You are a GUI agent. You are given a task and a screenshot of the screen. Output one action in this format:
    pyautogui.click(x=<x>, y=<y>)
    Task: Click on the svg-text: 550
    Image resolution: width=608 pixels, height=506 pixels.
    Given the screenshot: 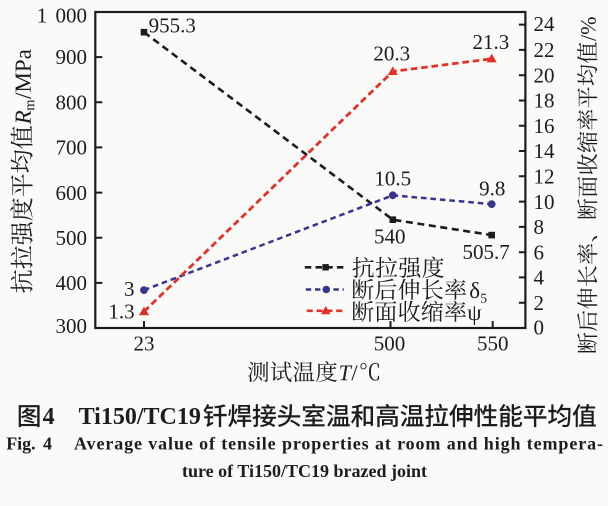 What is the action you would take?
    pyautogui.click(x=493, y=344)
    